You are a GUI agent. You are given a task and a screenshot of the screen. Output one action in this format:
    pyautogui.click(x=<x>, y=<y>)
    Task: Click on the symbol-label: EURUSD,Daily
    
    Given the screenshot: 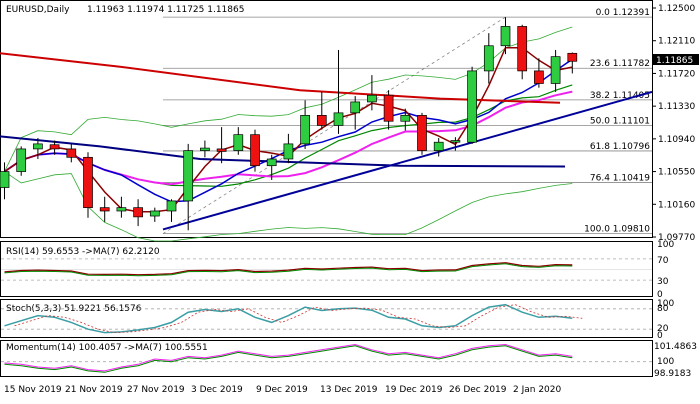 What is the action you would take?
    pyautogui.click(x=38, y=10)
    